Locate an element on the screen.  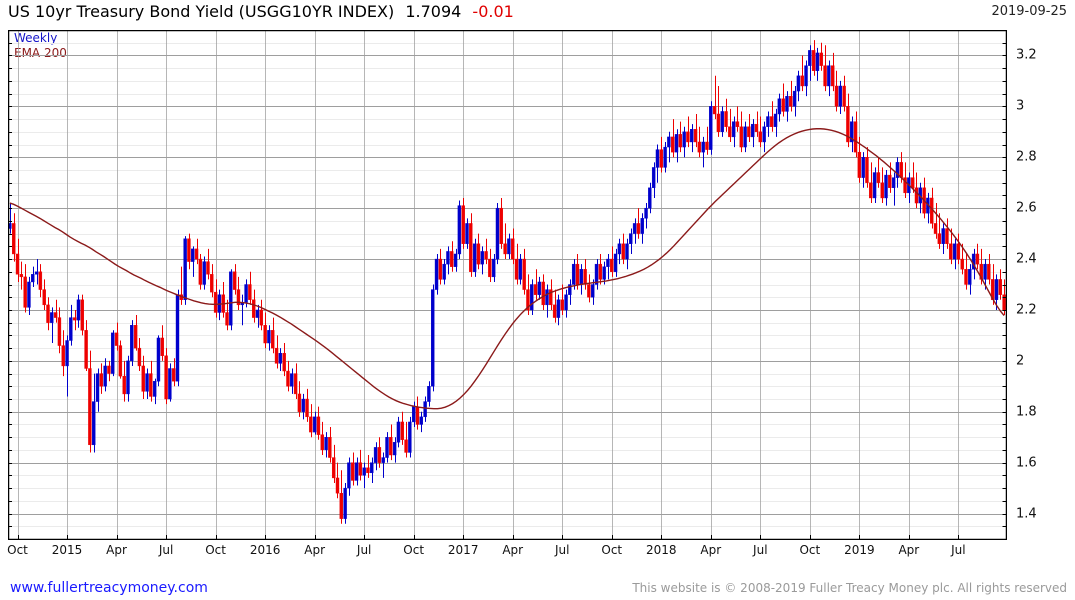
y-tick-label: 2.6 is located at coordinates (1026, 208).